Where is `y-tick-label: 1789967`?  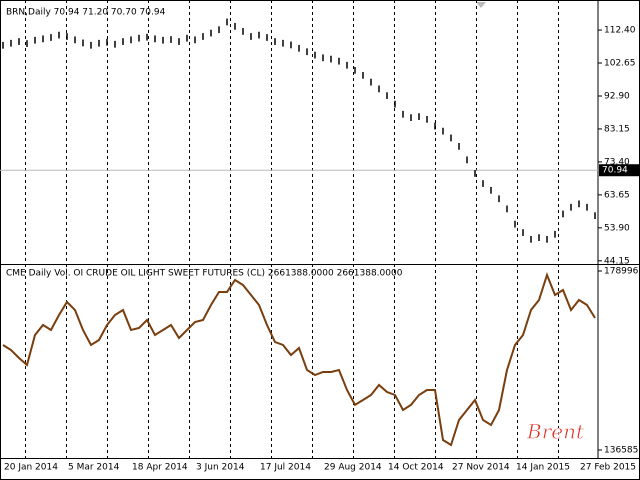
y-tick-label: 1789967 is located at coordinates (622, 272).